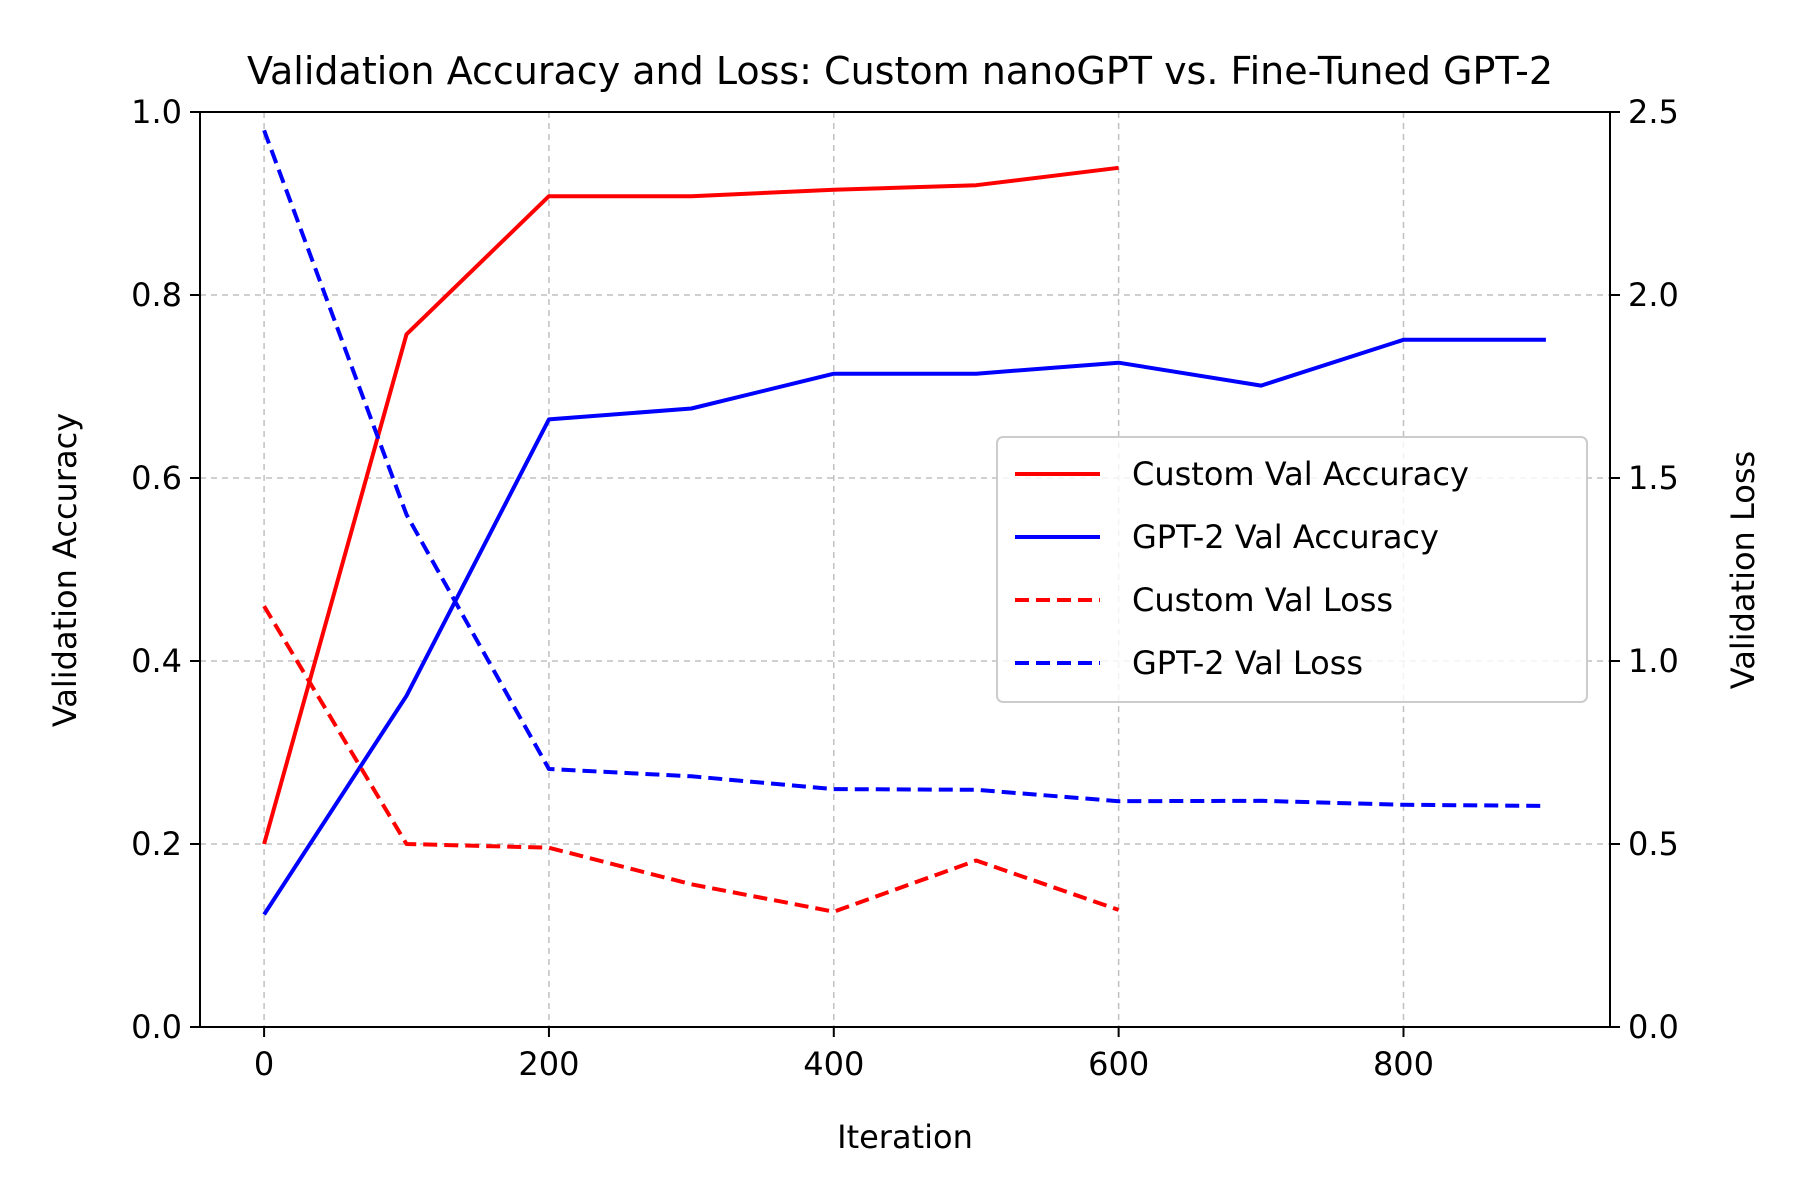  What do you see at coordinates (156, 661) in the screenshot?
I see `y-left-tick-label: 0.4` at bounding box center [156, 661].